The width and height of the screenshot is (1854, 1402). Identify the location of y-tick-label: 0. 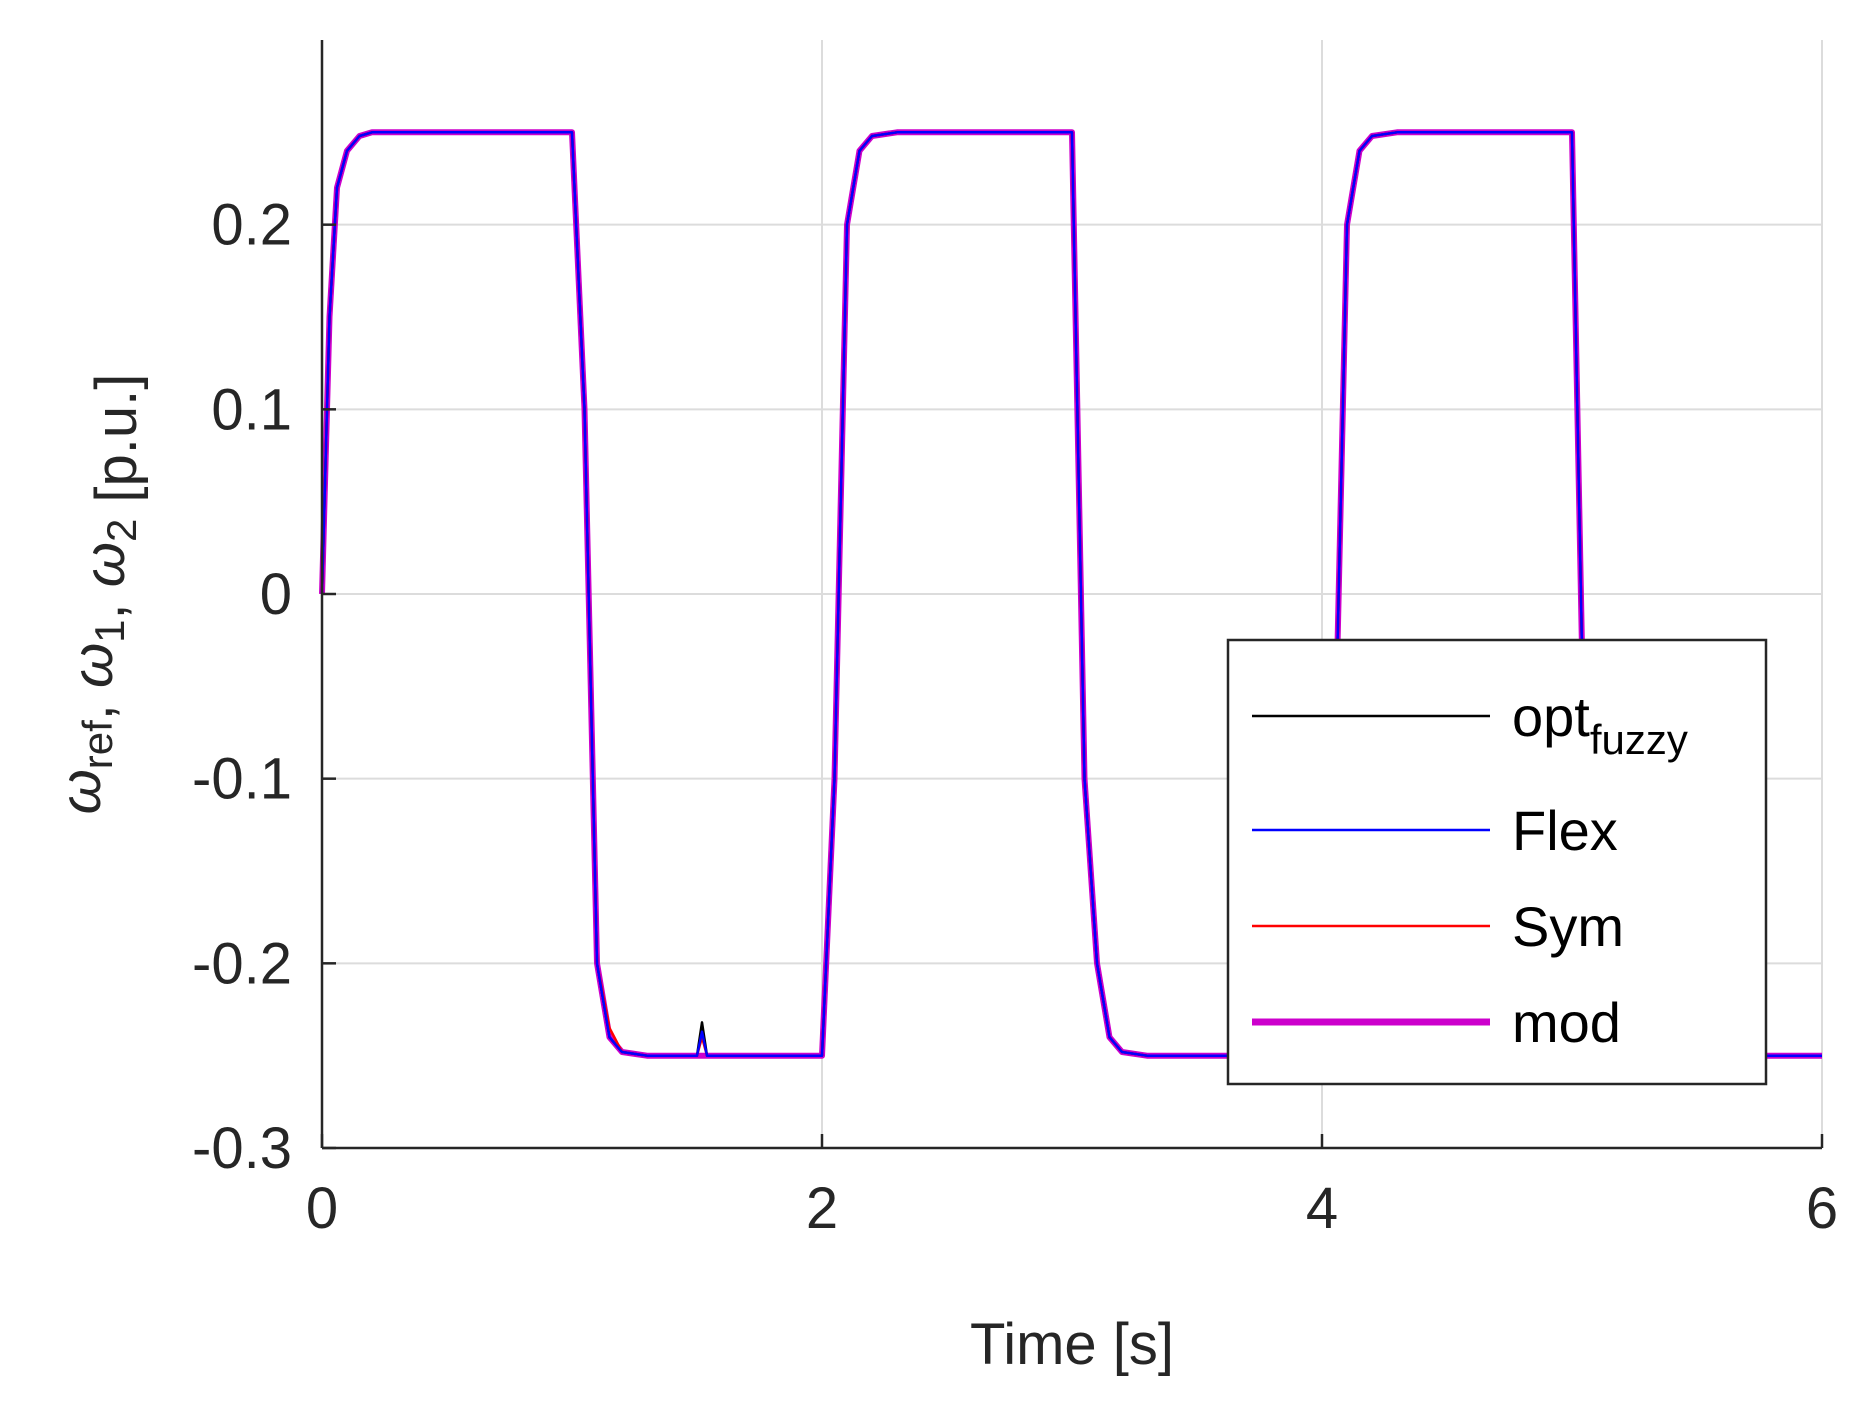
(276, 594).